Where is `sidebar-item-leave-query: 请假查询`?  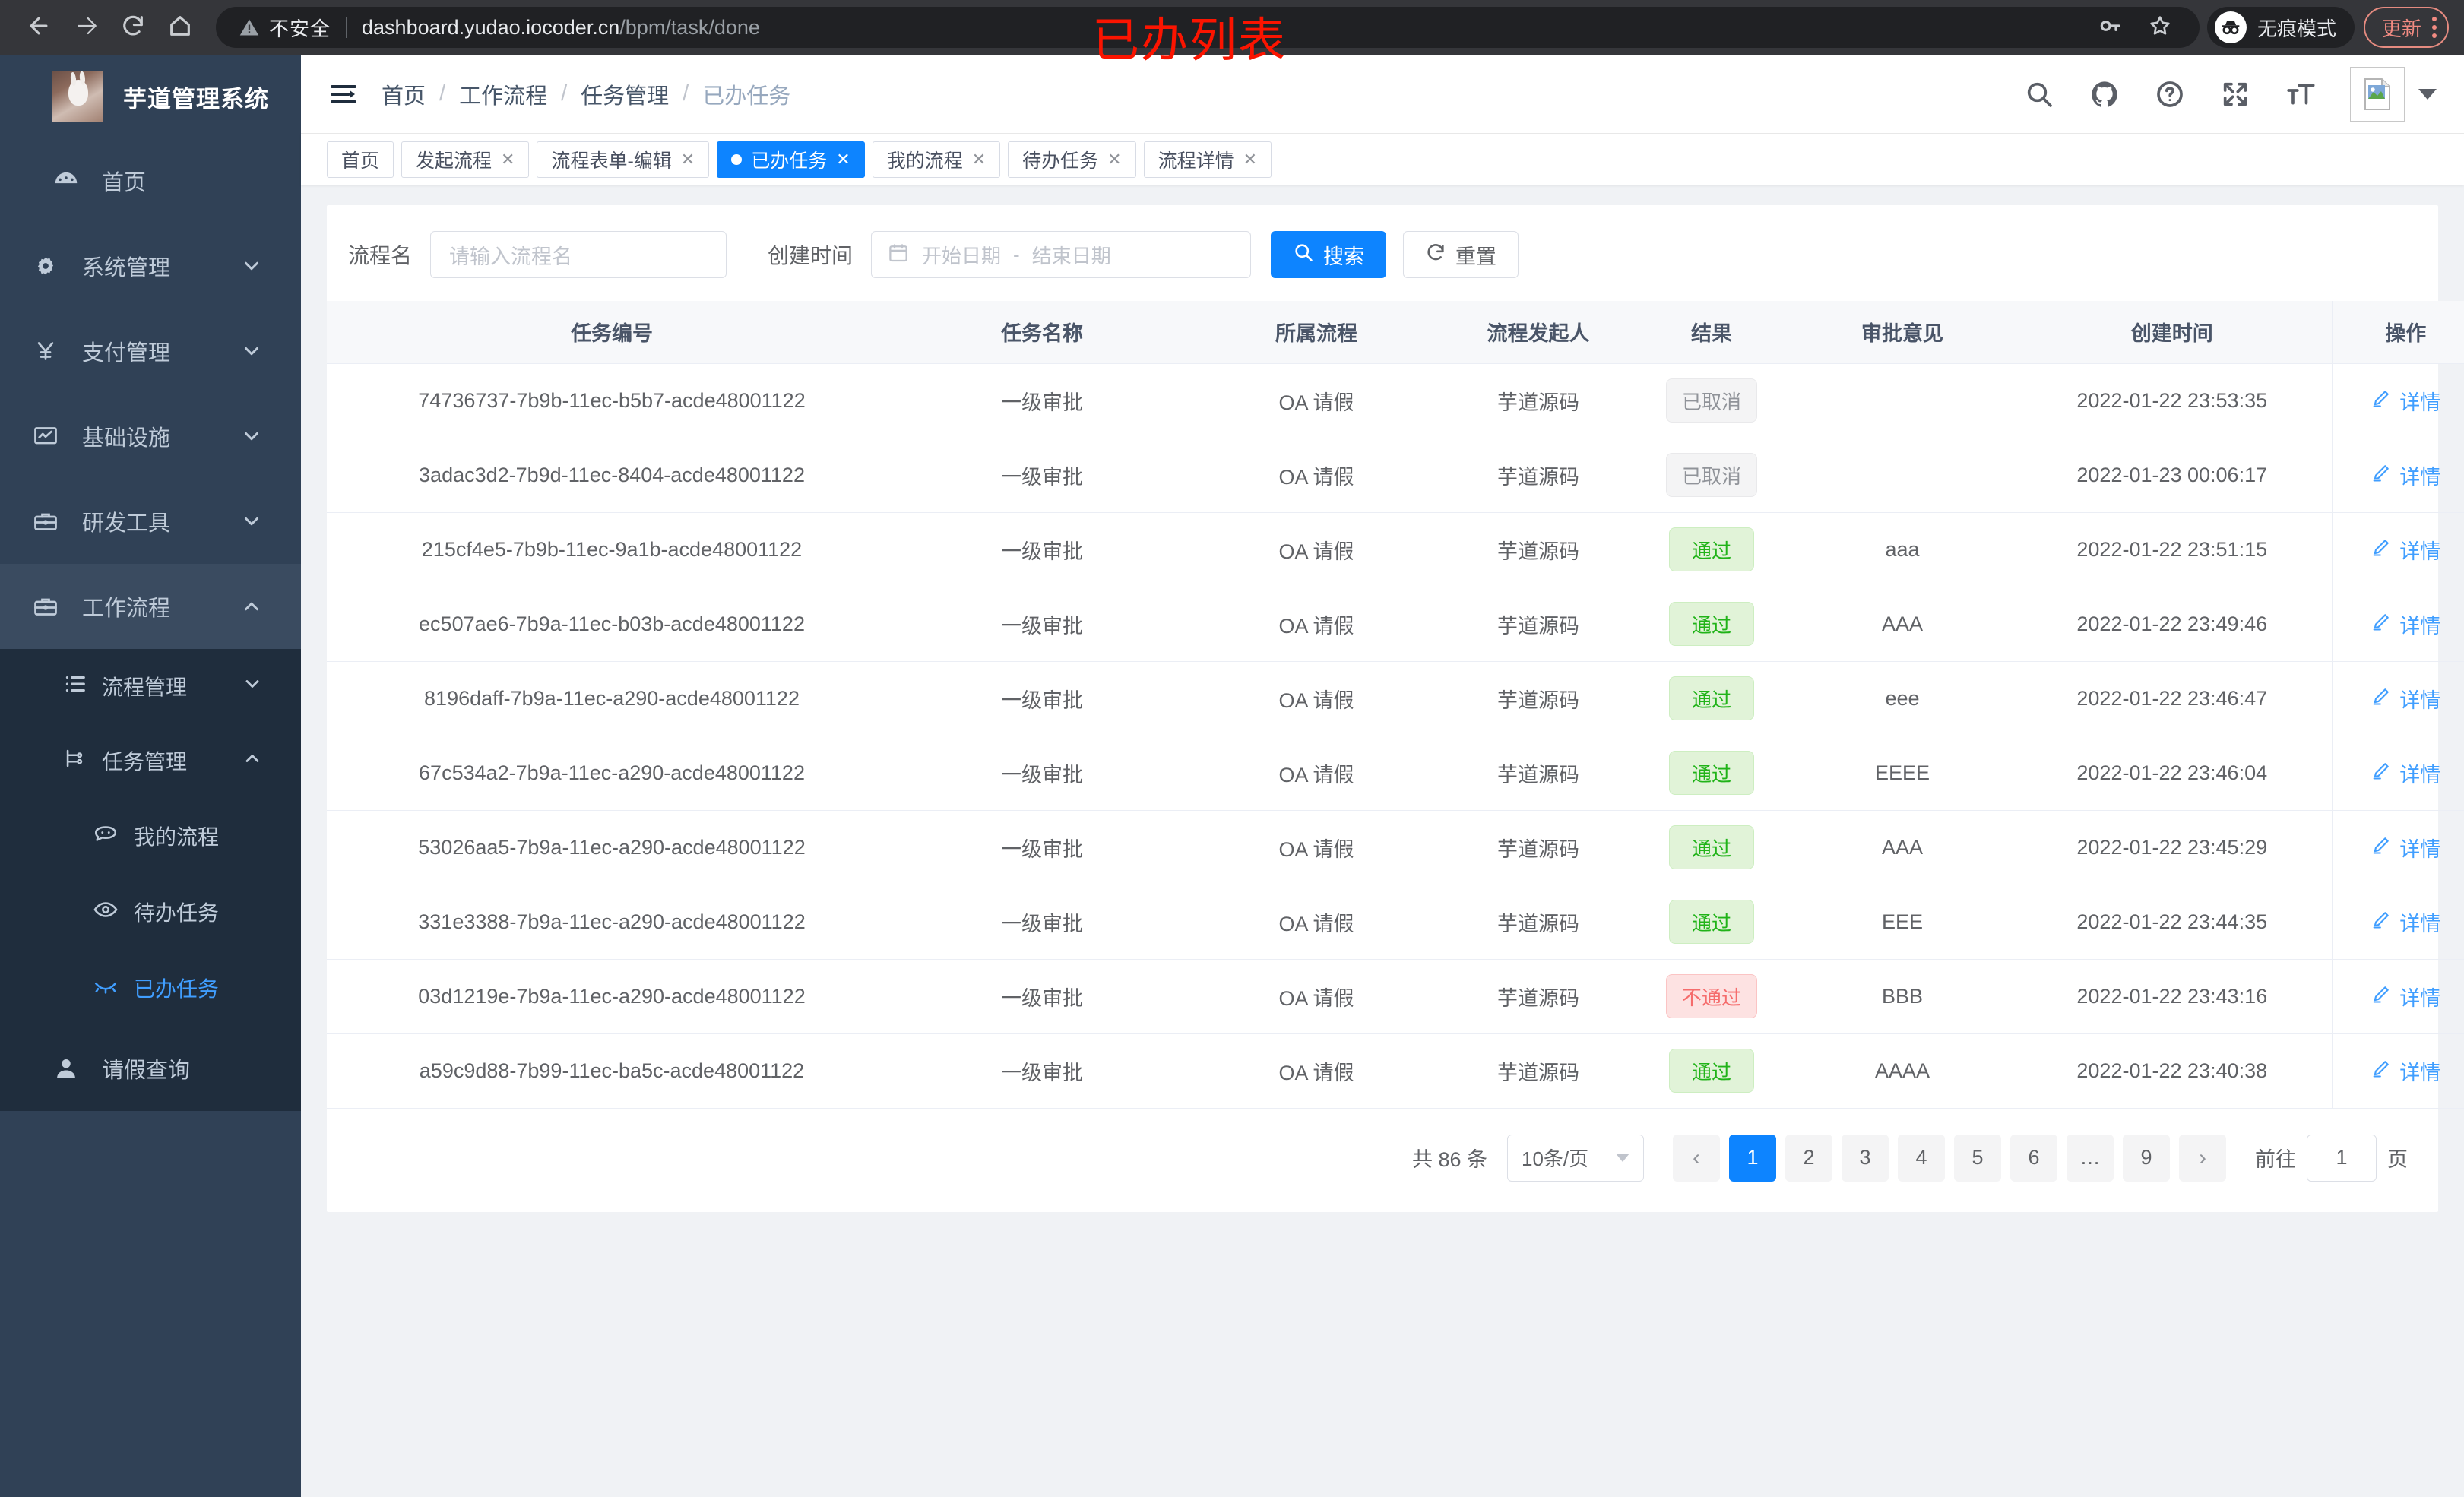
sidebar-item-leave-query: 请假查询 is located at coordinates (150, 1068).